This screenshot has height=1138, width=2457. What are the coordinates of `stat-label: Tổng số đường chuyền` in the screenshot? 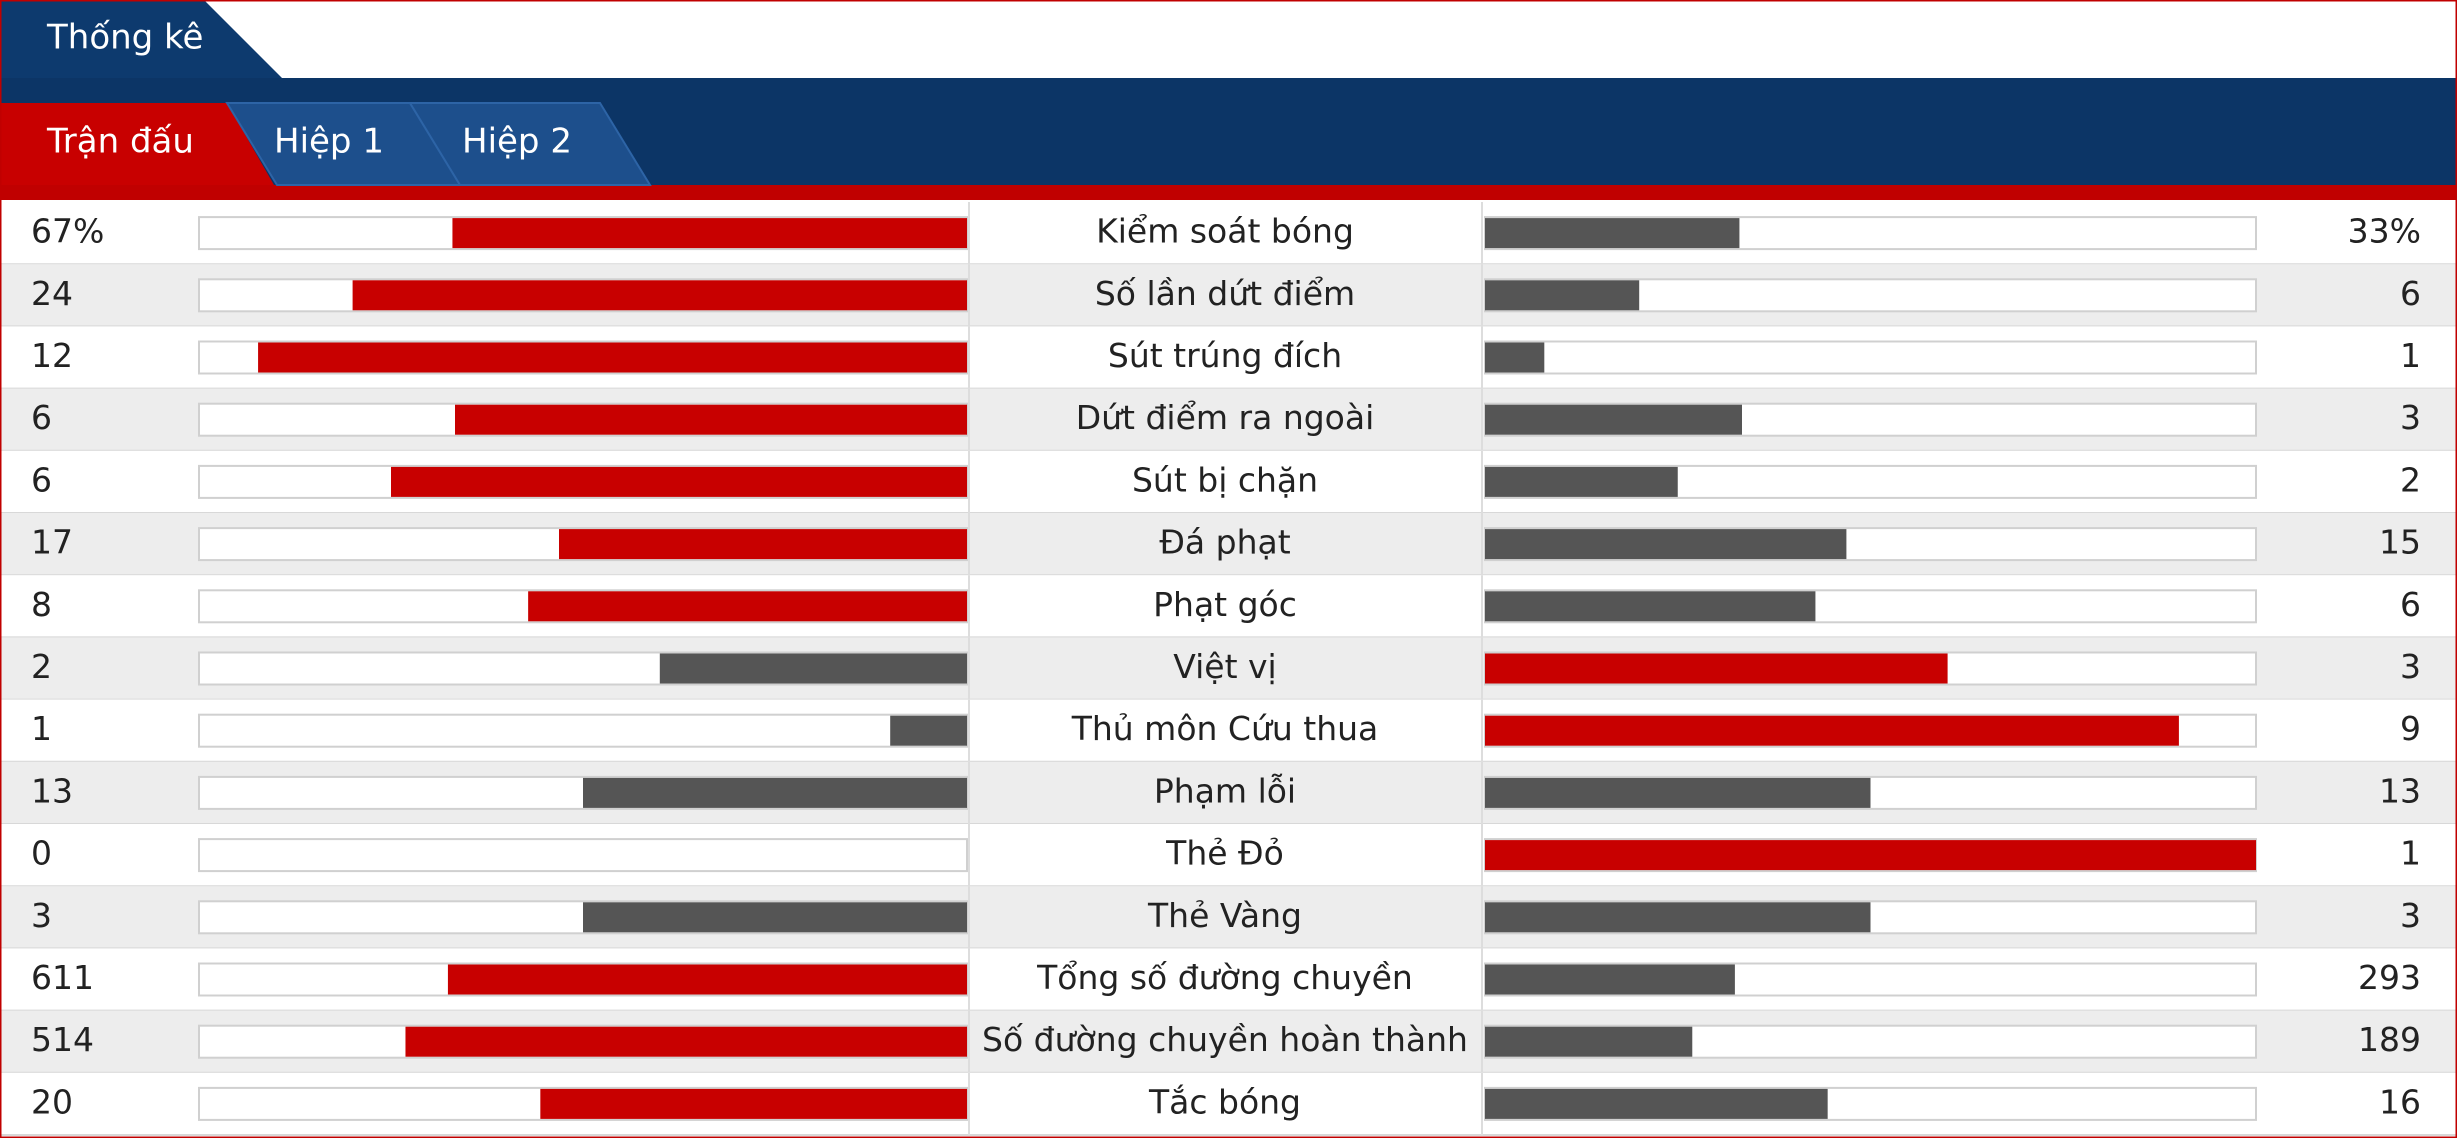 It's located at (1224, 977).